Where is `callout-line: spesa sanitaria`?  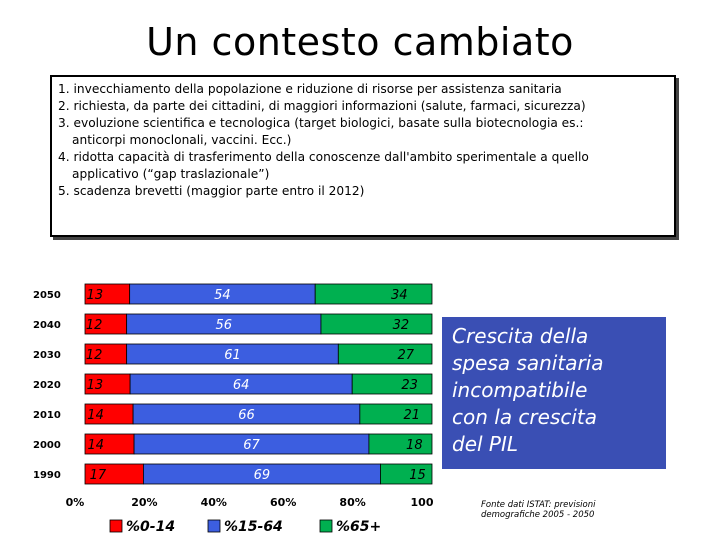 callout-line: spesa sanitaria is located at coordinates (528, 363).